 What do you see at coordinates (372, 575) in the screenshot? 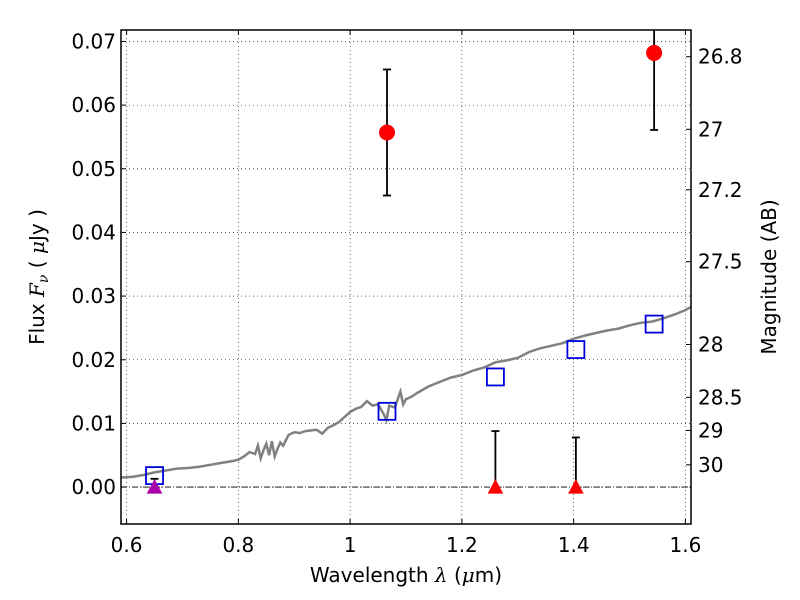
I see `x-axis-title-pre: Wavelength` at bounding box center [372, 575].